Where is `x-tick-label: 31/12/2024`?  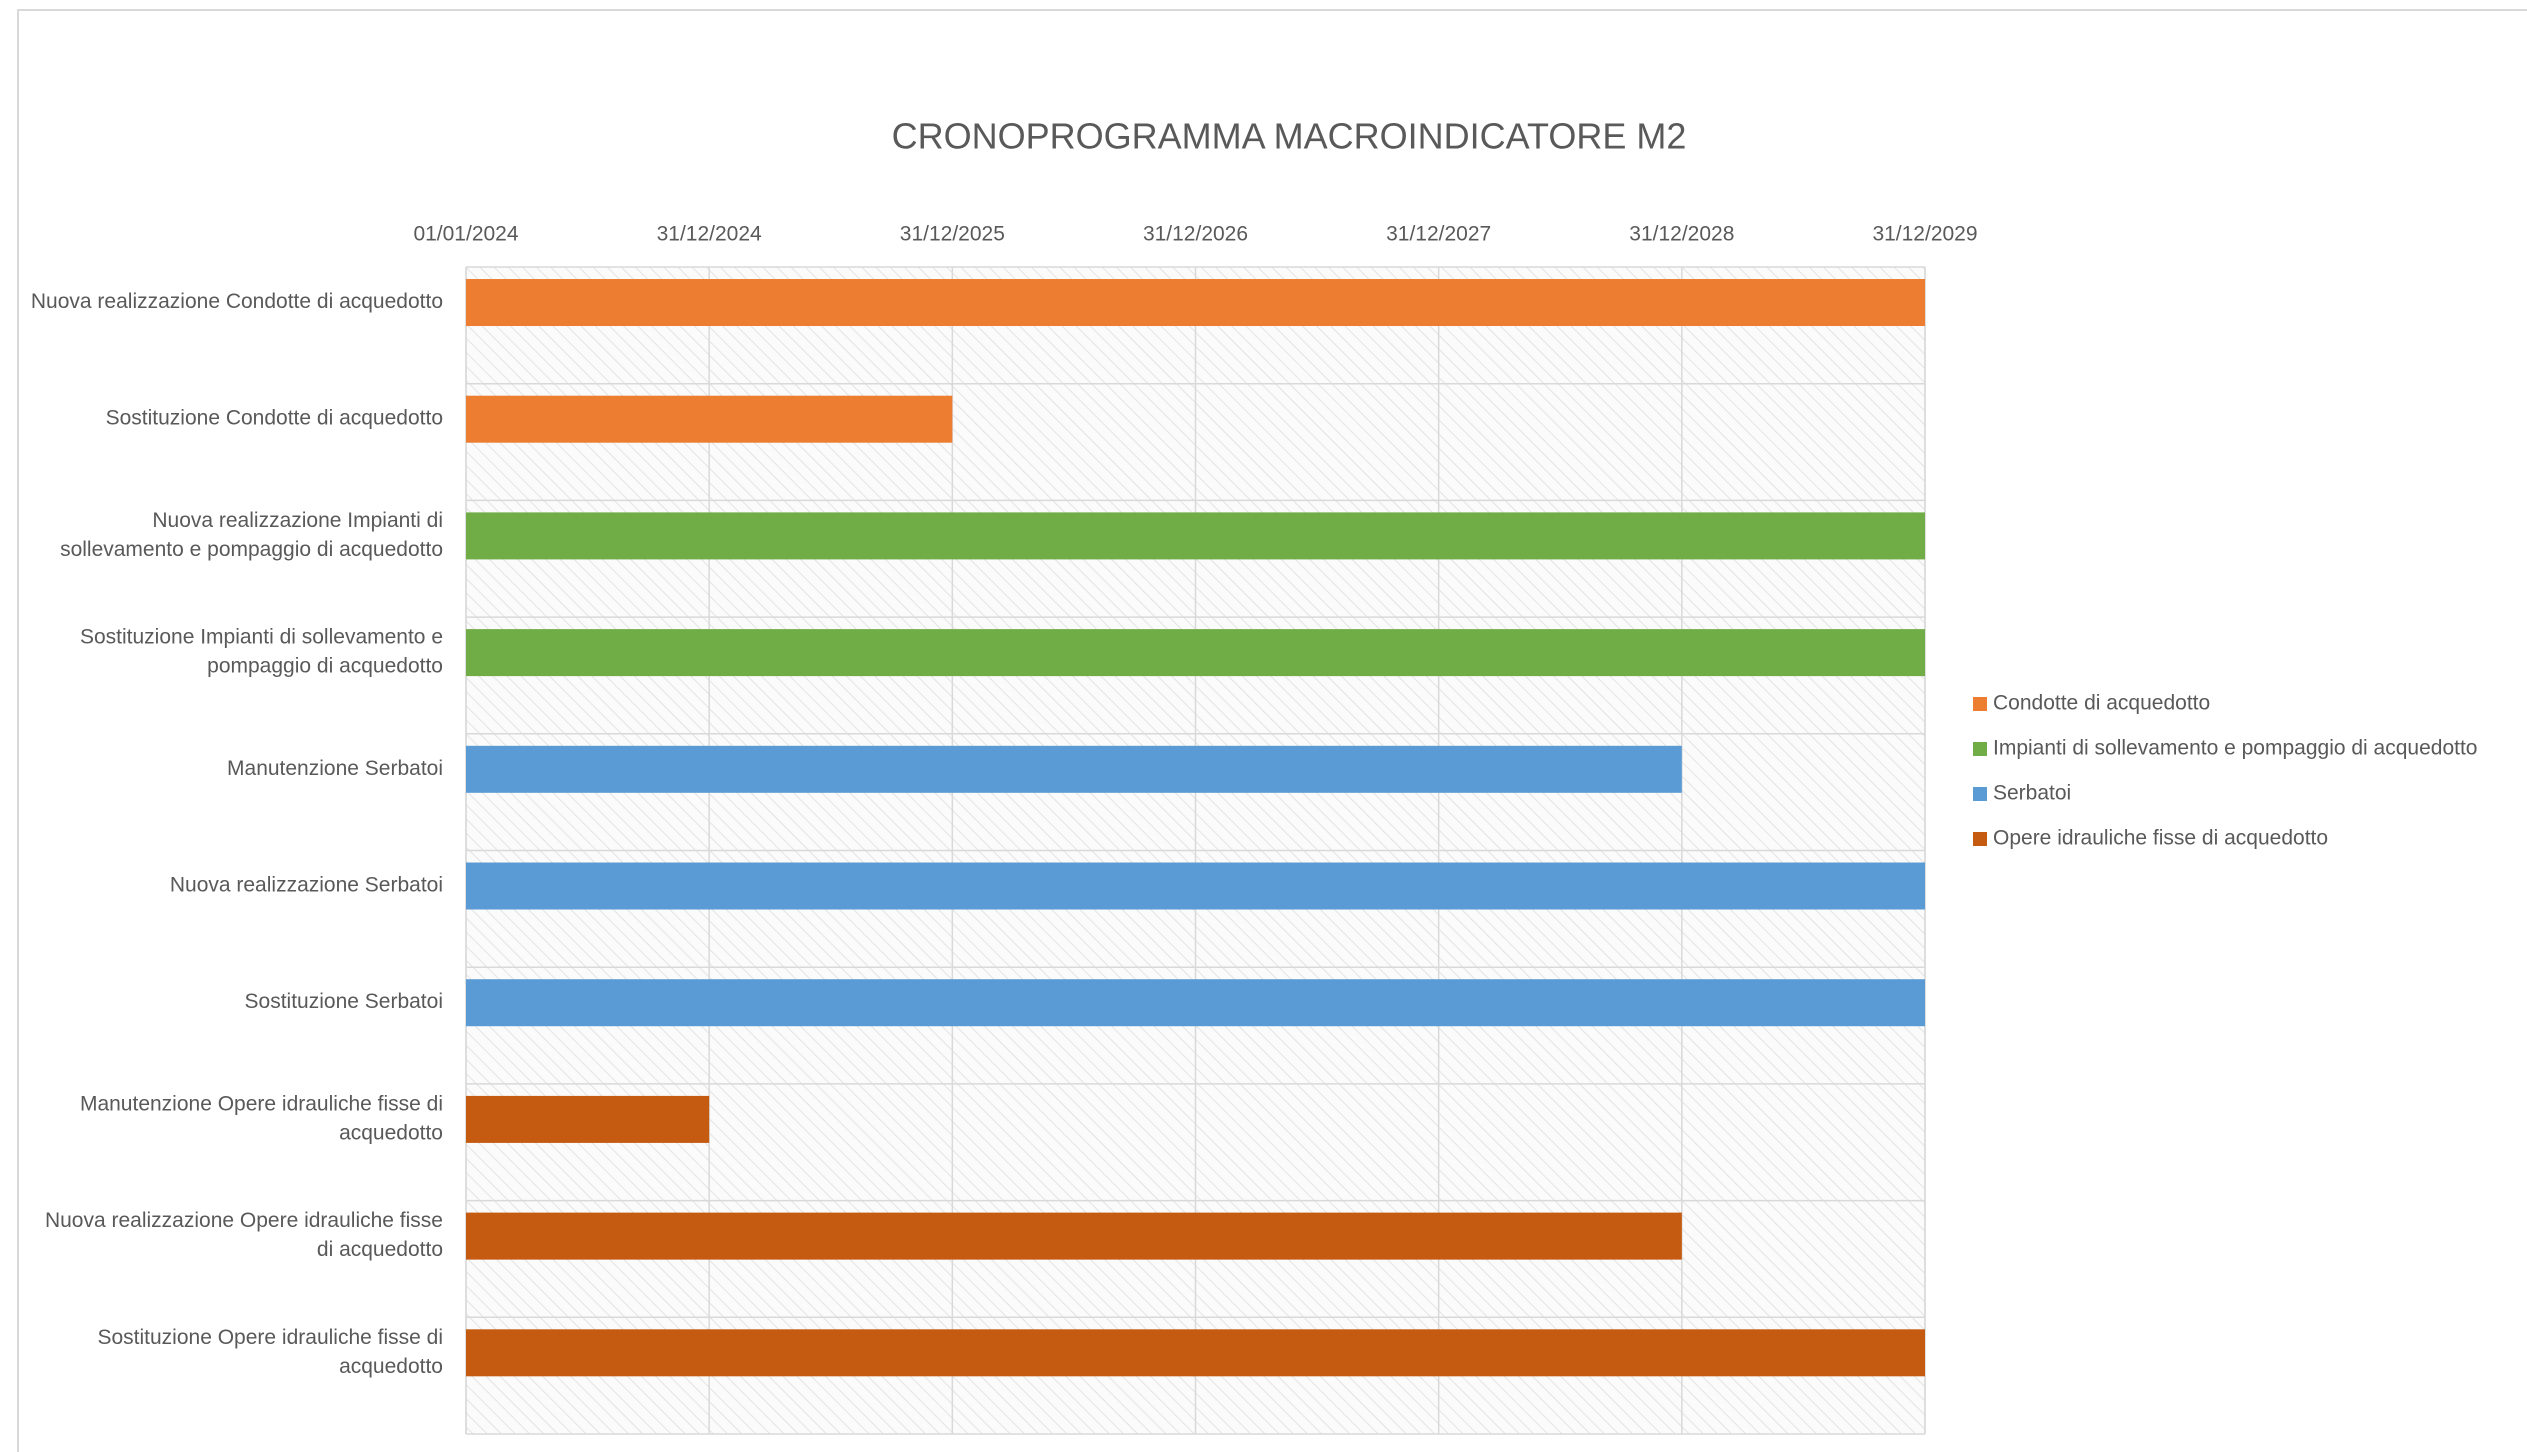 x-tick-label: 31/12/2024 is located at coordinates (709, 234).